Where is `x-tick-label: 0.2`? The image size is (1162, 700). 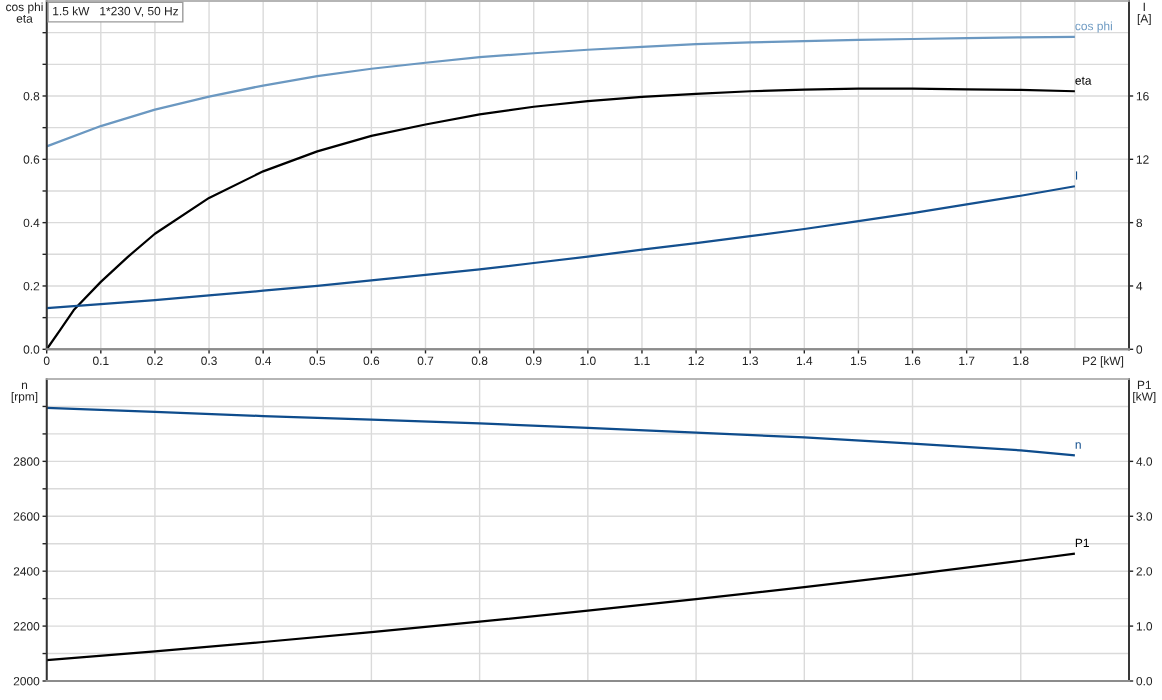
x-tick-label: 0.2 is located at coordinates (155, 361).